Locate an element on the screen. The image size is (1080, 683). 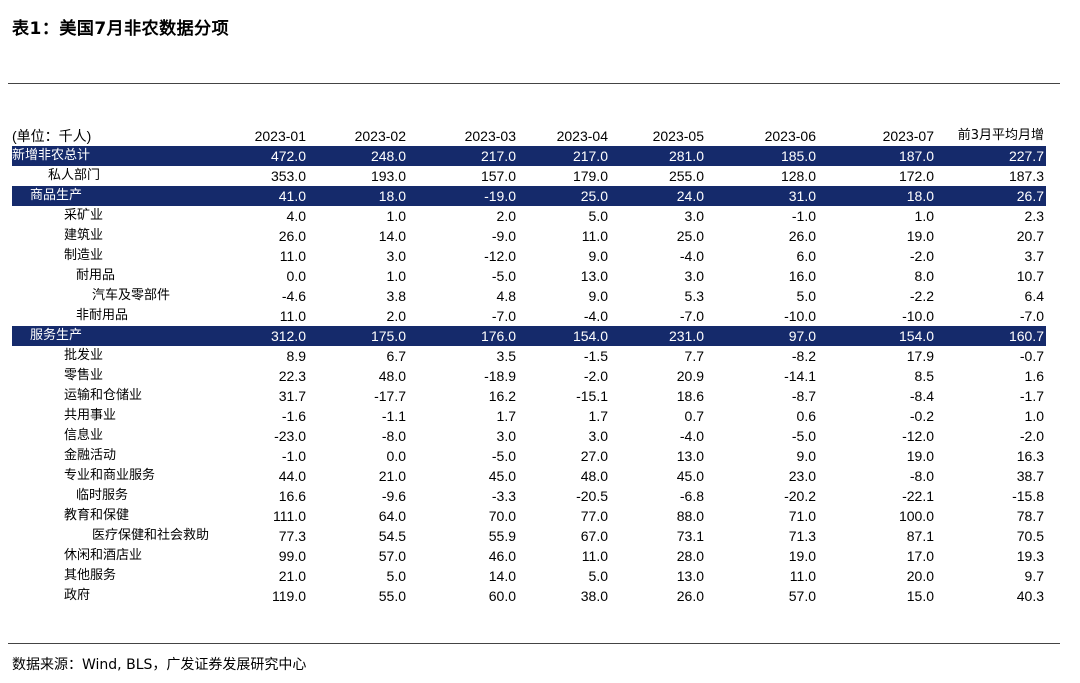
table-cell: -1.1 is located at coordinates (393, 416).